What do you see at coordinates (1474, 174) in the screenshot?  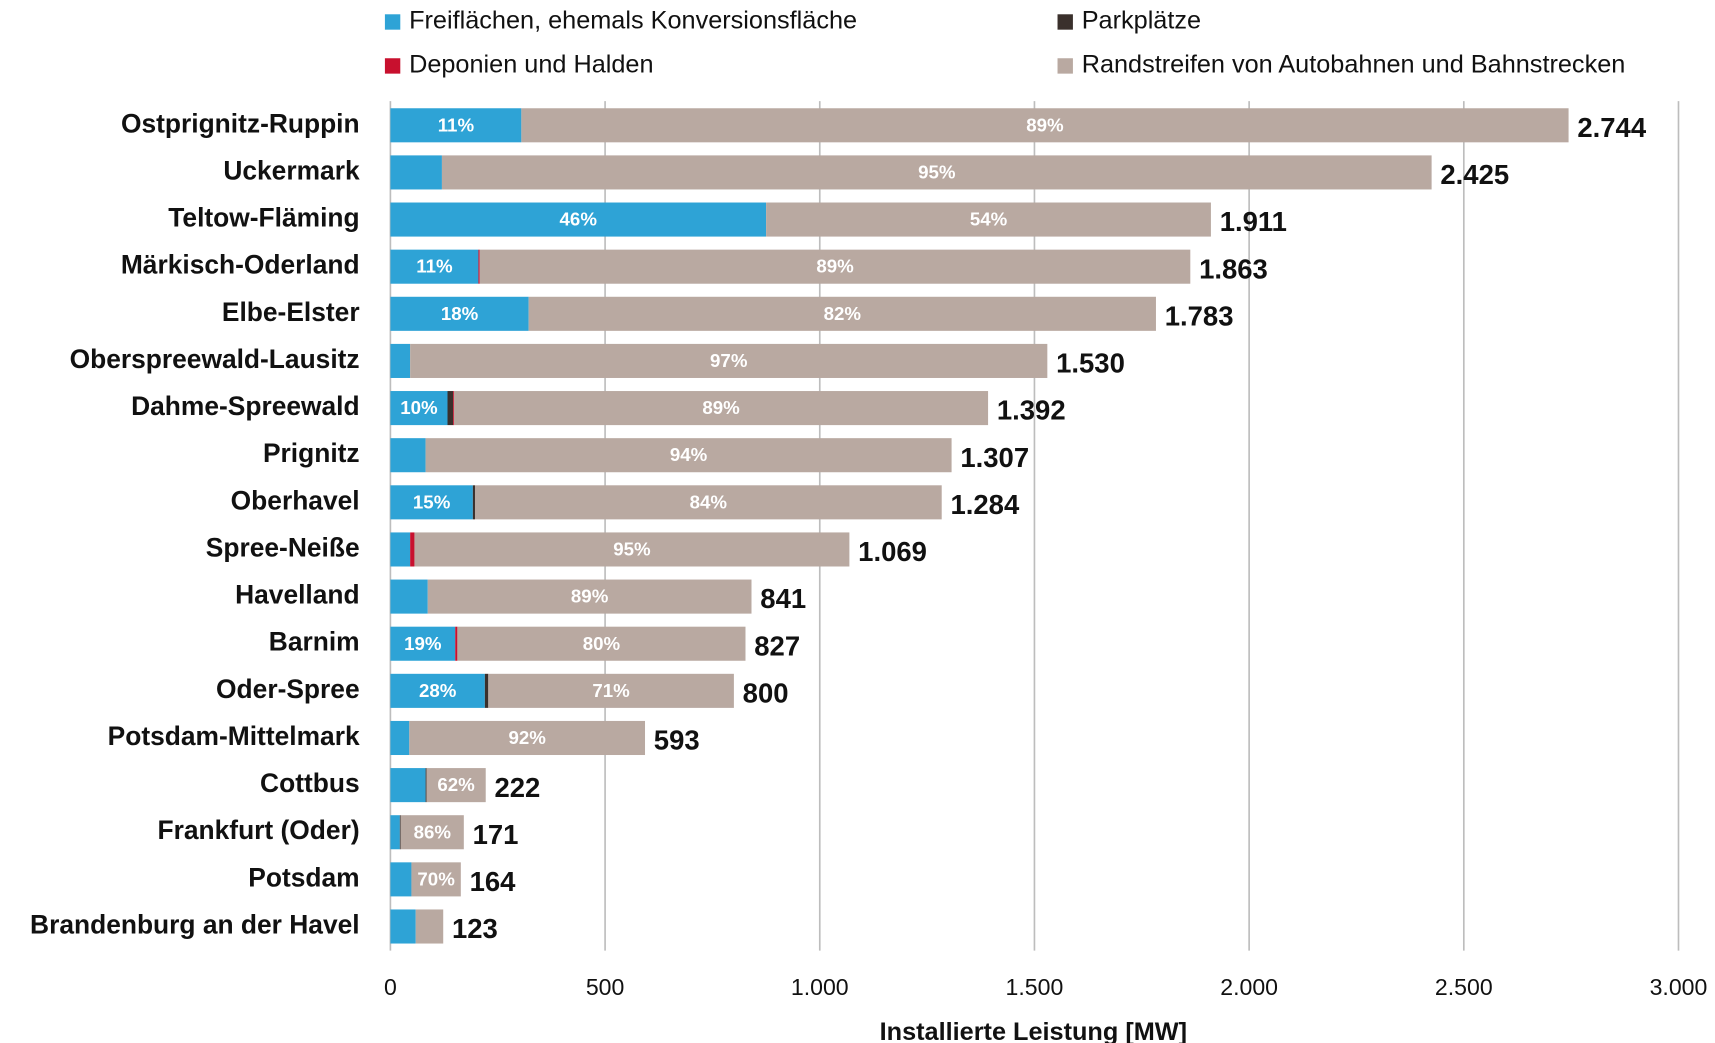 I see `total-label: 2.425` at bounding box center [1474, 174].